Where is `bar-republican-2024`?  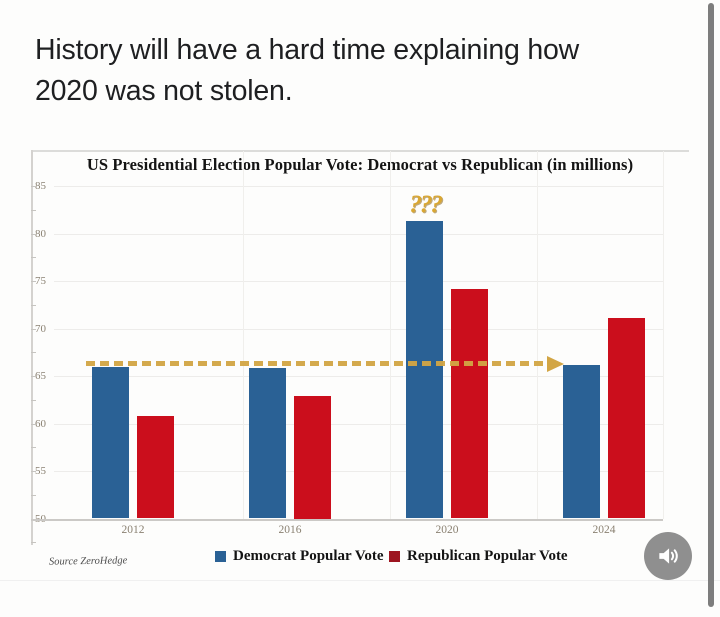
bar-republican-2024 is located at coordinates (626, 418).